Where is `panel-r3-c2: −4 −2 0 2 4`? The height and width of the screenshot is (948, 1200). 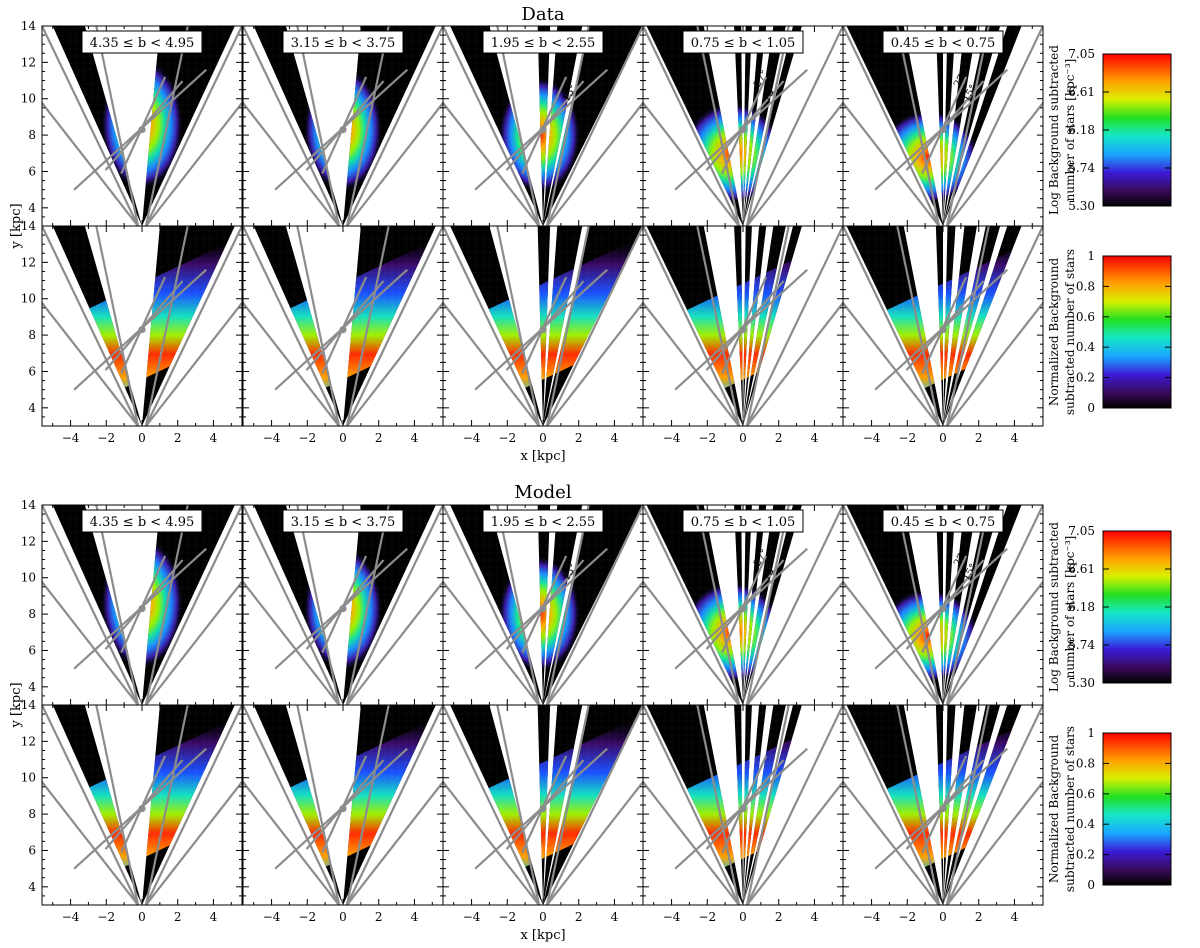 panel-r3-c2: −4 −2 0 2 4 is located at coordinates (543, 814).